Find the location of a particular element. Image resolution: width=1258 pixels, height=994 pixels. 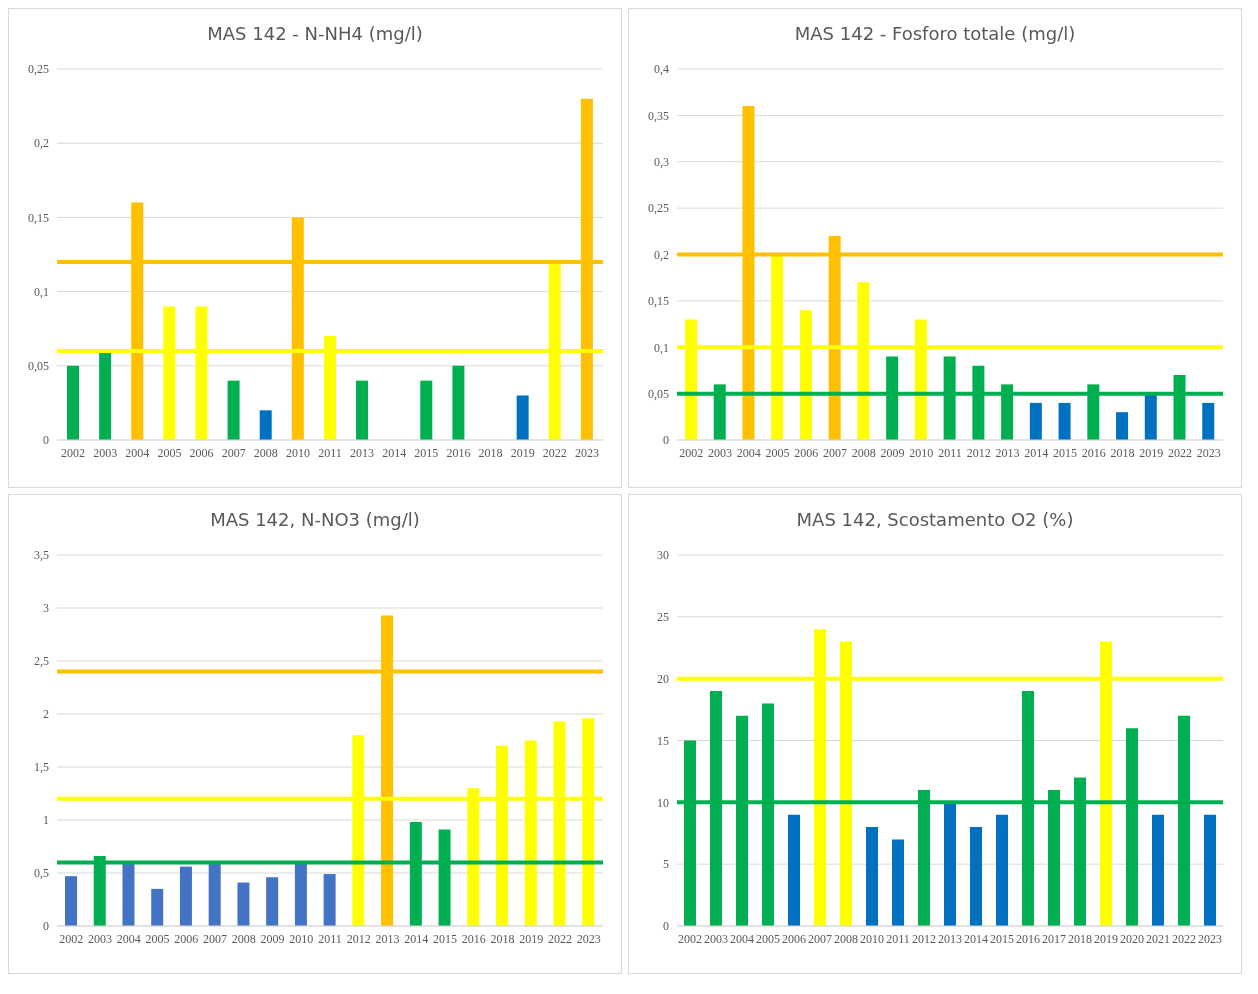

y-tick-label: 1 is located at coordinates (46, 820).